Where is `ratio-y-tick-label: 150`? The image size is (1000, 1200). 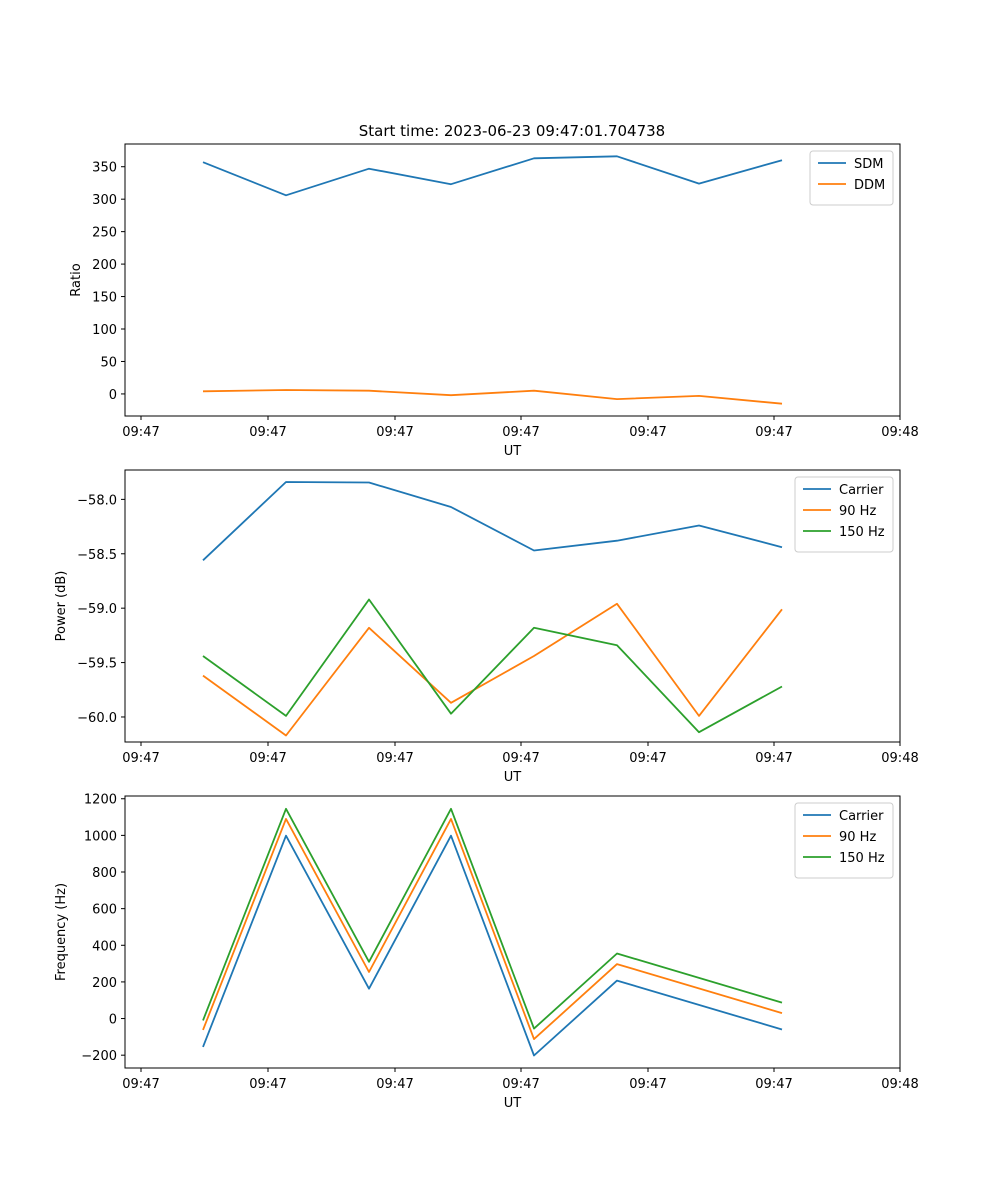
ratio-y-tick-label: 150 is located at coordinates (104, 298).